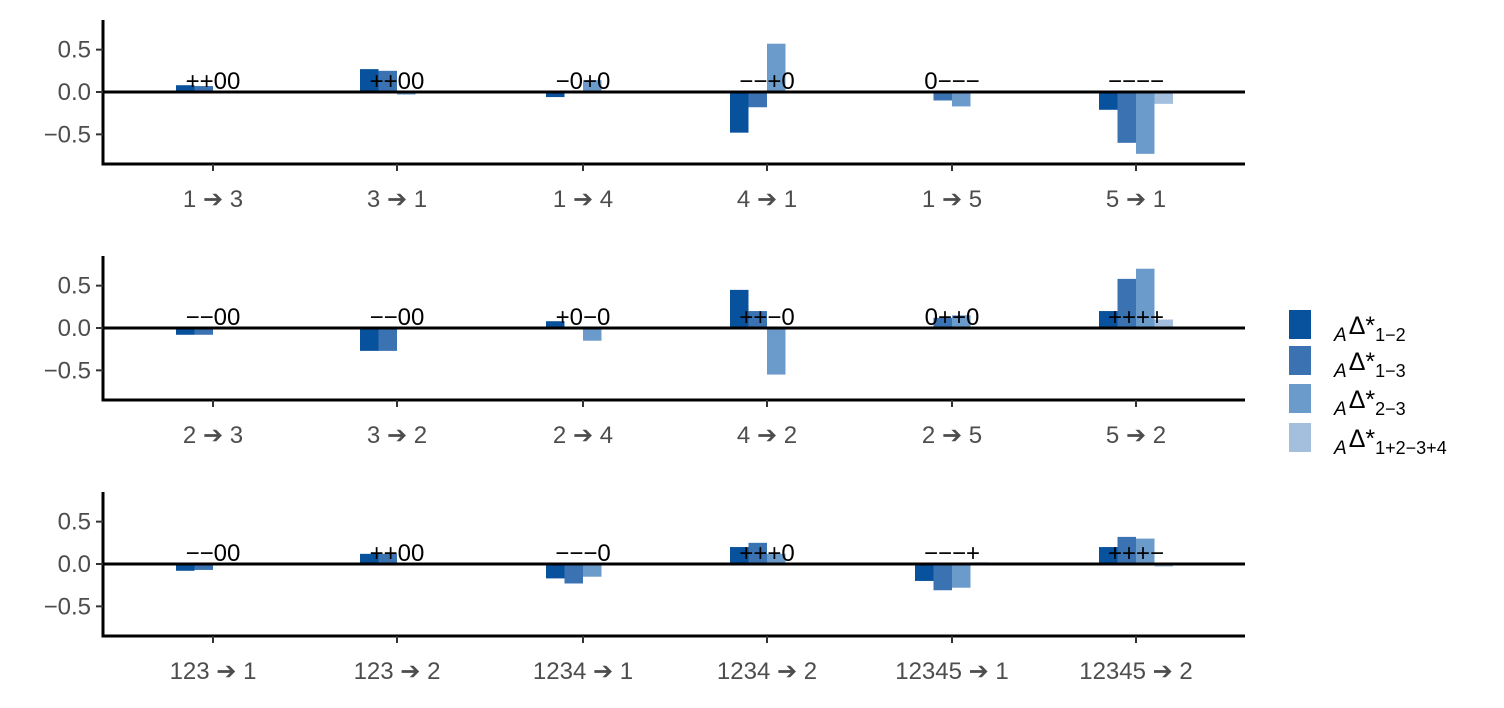 The width and height of the screenshot is (1504, 708). Describe the element at coordinates (1369, 365) in the screenshot. I see `legend-label: AΔ*1−3` at that location.